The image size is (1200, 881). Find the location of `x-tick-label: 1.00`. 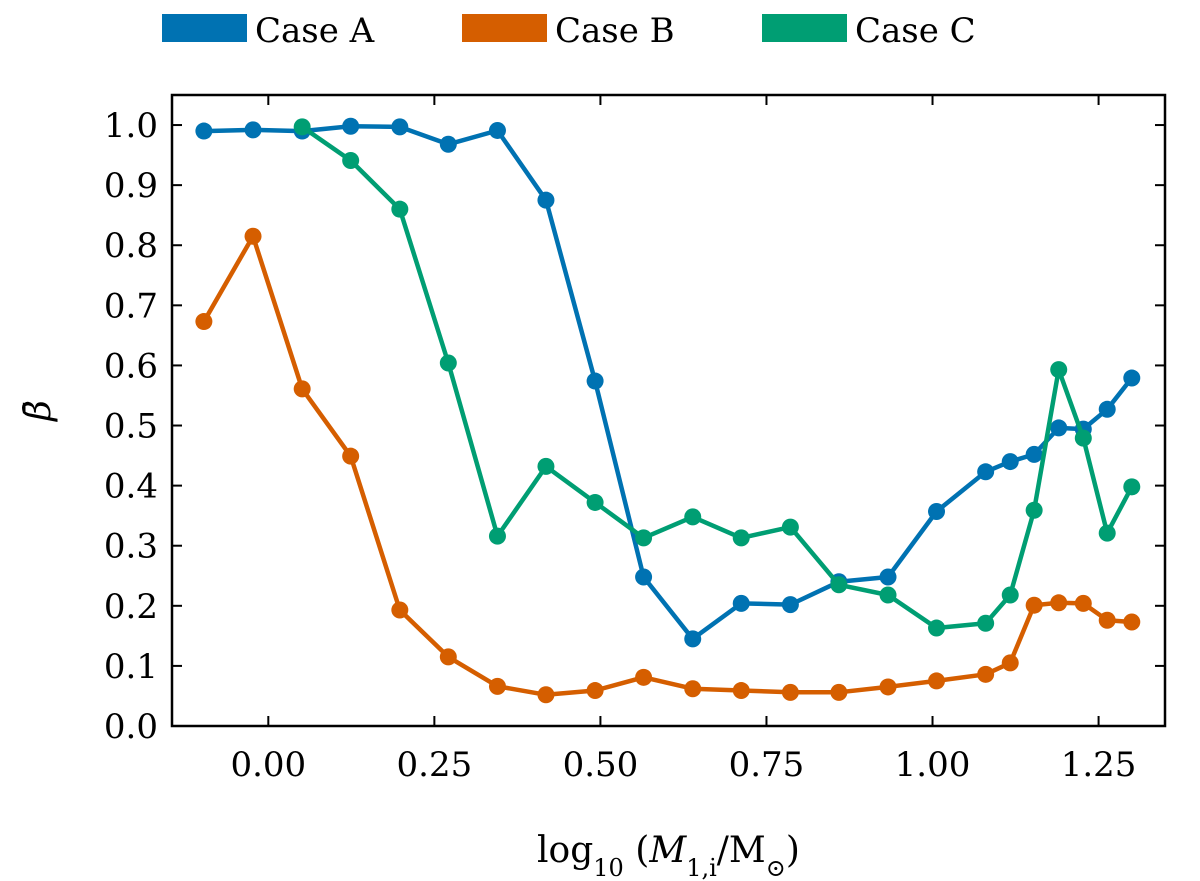

x-tick-label: 1.00 is located at coordinates (933, 765).